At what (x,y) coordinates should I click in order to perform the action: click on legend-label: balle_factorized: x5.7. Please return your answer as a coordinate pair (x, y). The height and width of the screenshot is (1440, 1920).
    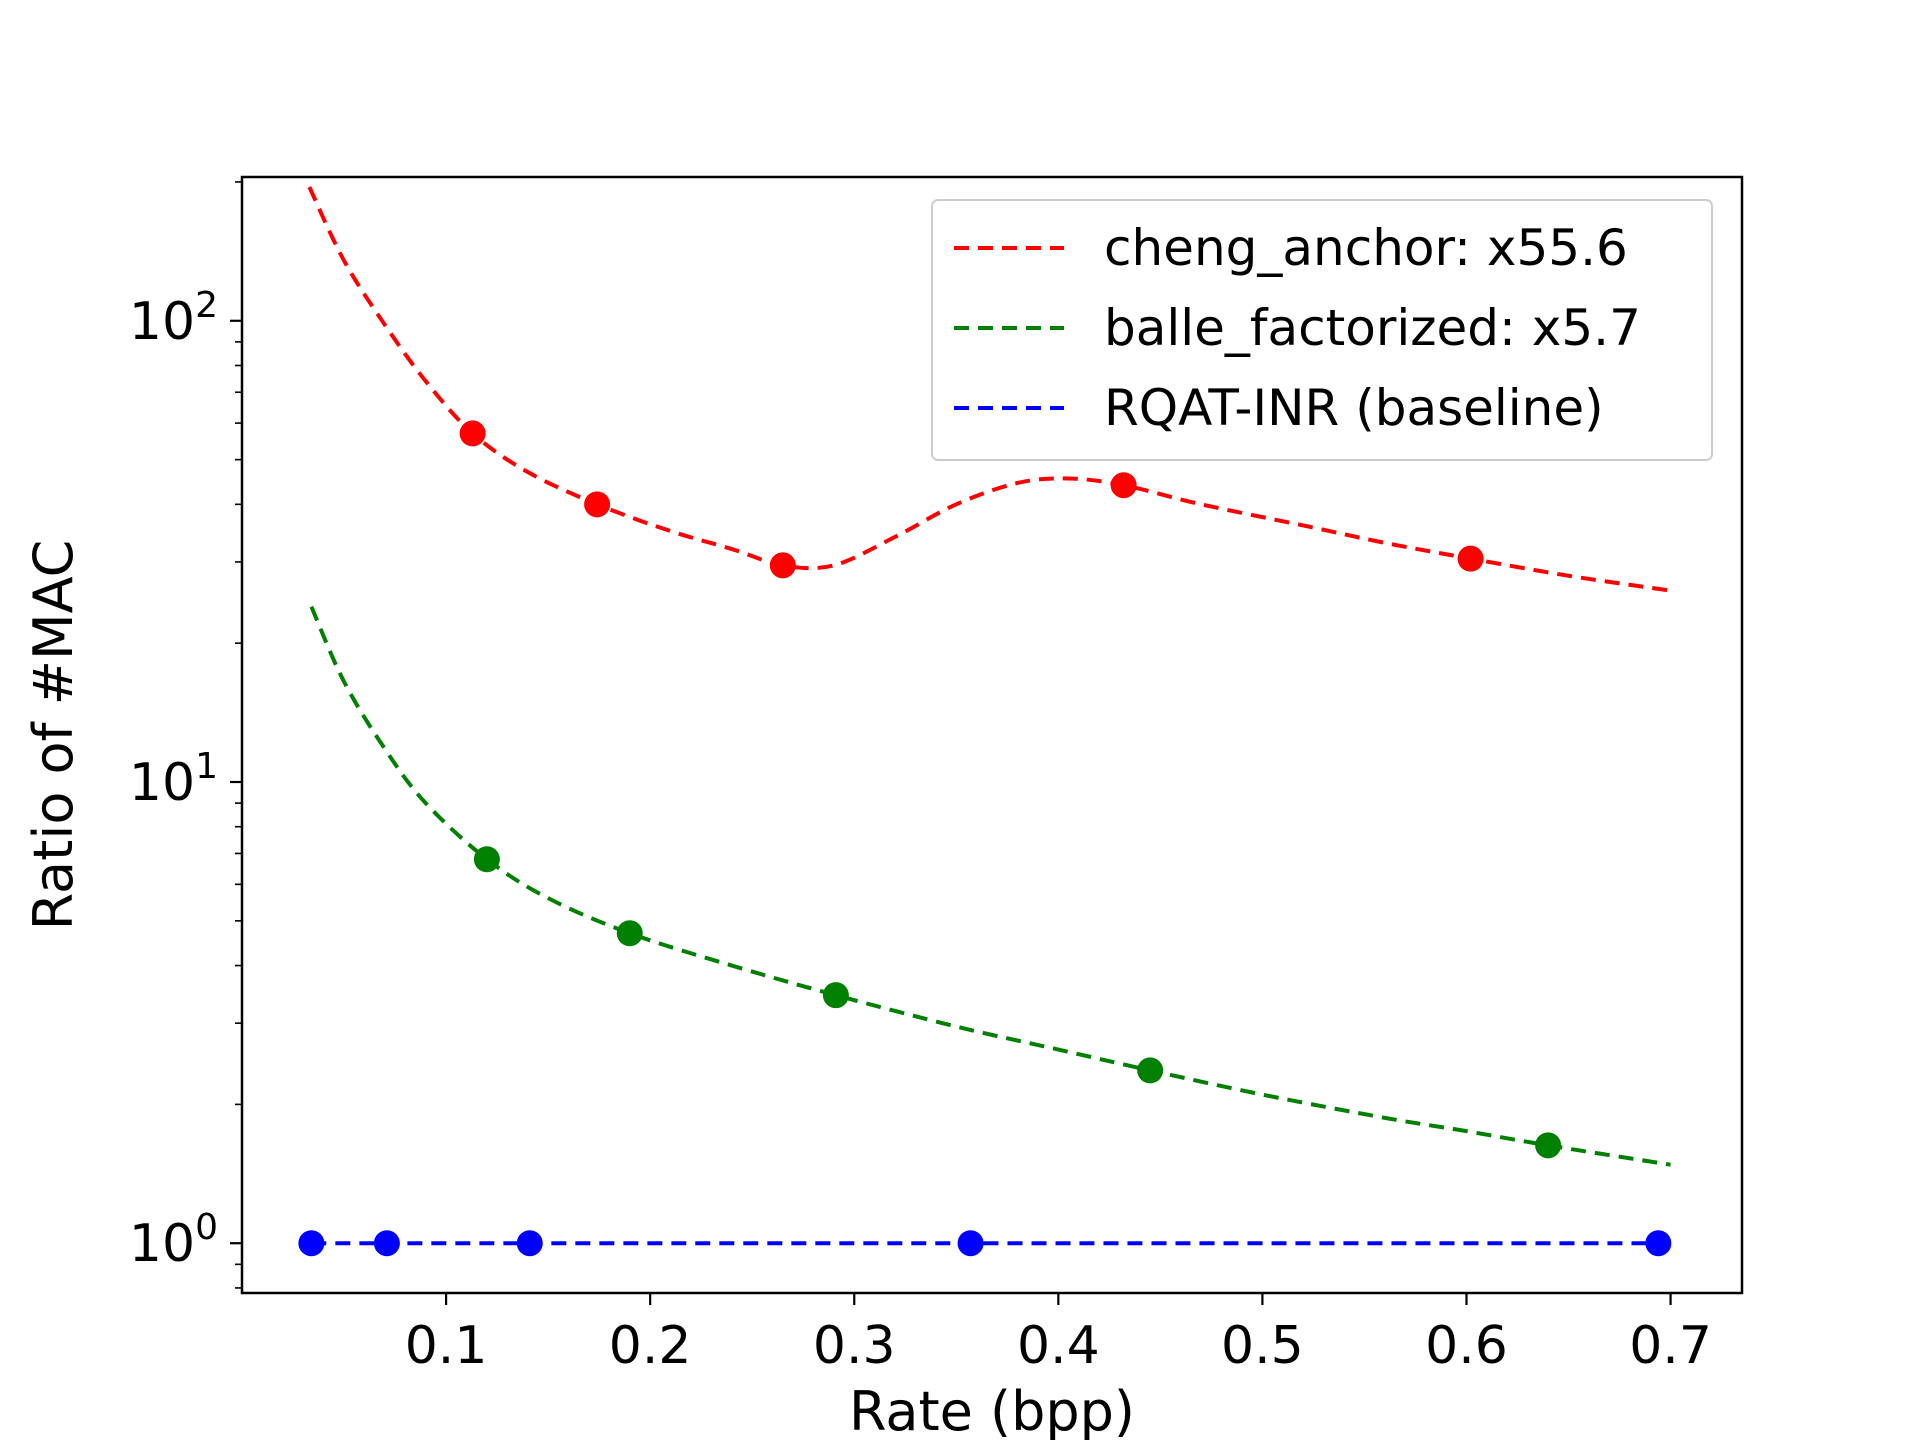
    Looking at the image, I should click on (1372, 328).